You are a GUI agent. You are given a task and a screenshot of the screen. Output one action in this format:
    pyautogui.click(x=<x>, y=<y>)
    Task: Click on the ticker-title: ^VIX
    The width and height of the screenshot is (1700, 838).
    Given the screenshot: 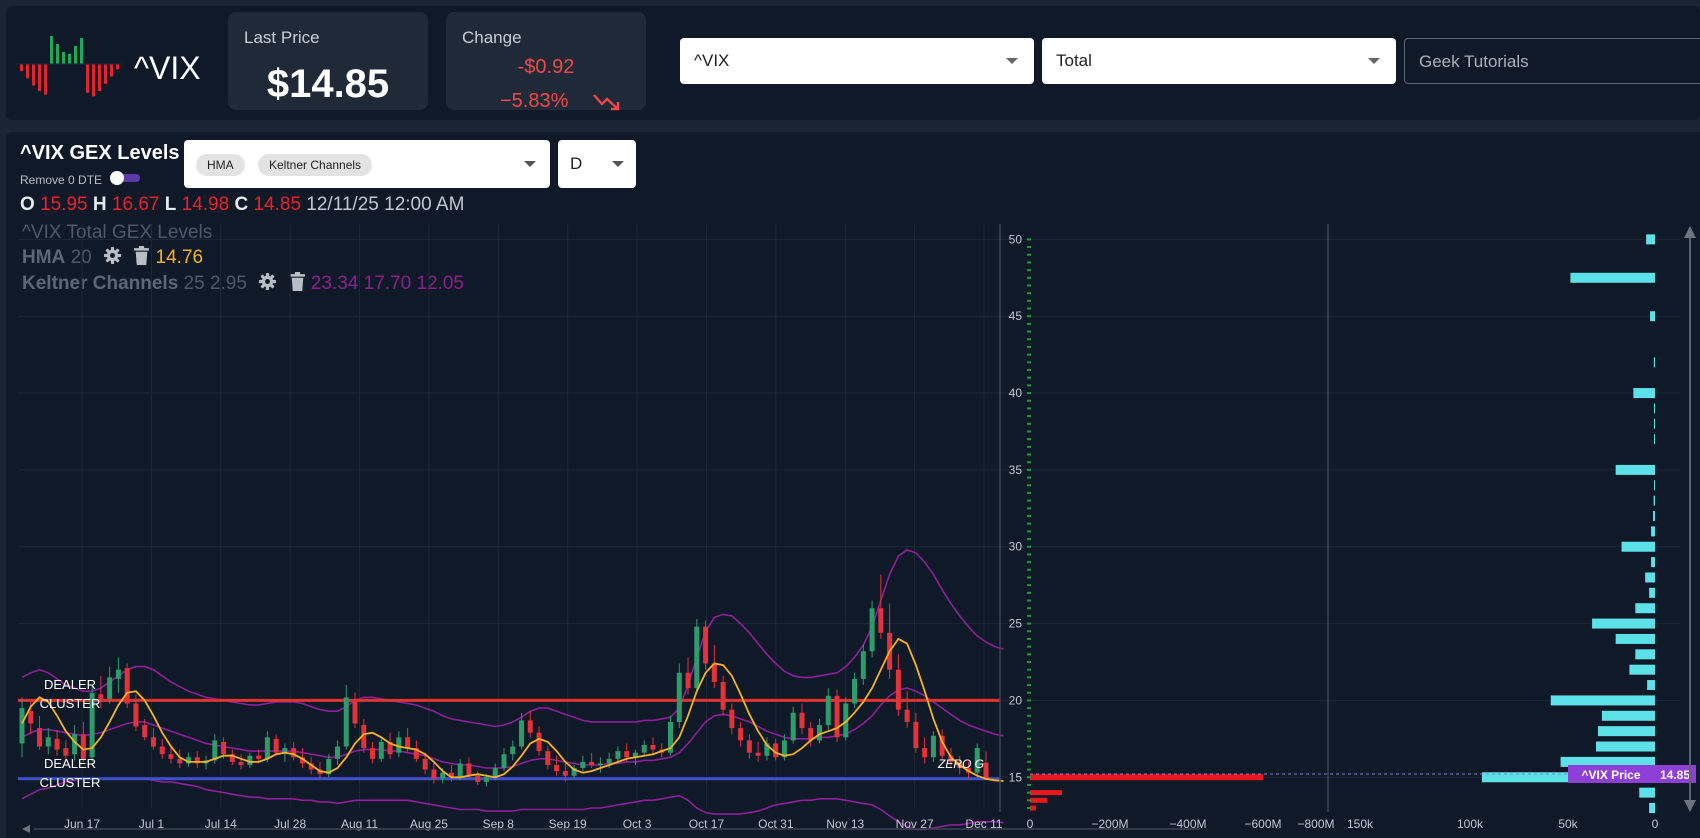 What is the action you would take?
    pyautogui.click(x=167, y=68)
    